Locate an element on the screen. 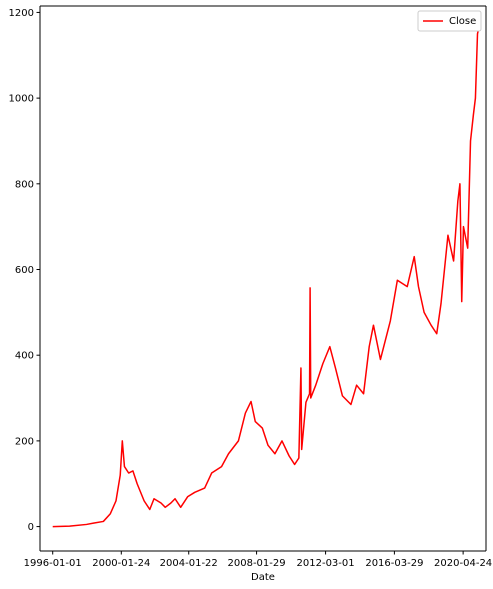  y-axis-ticks: 0 200 400 600 800 1000 1200 is located at coordinates (24, 270).